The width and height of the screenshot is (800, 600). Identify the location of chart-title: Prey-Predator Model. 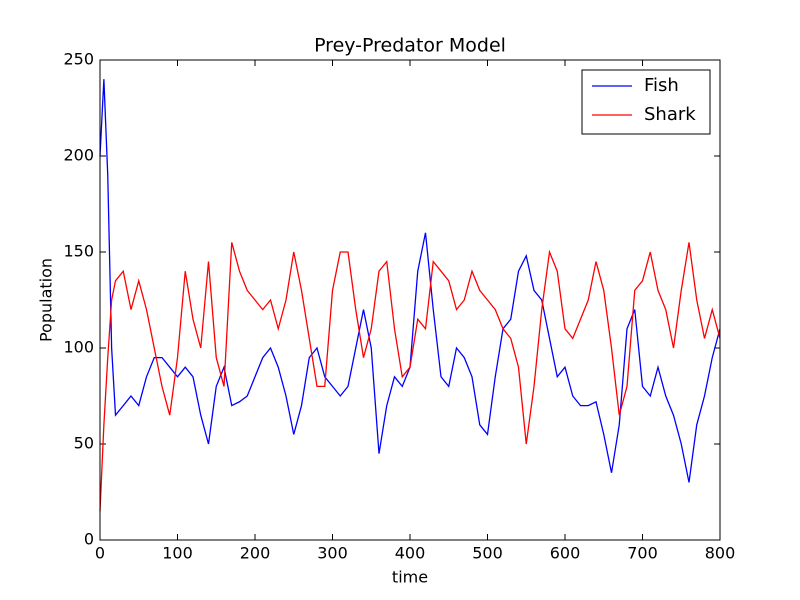
(410, 46).